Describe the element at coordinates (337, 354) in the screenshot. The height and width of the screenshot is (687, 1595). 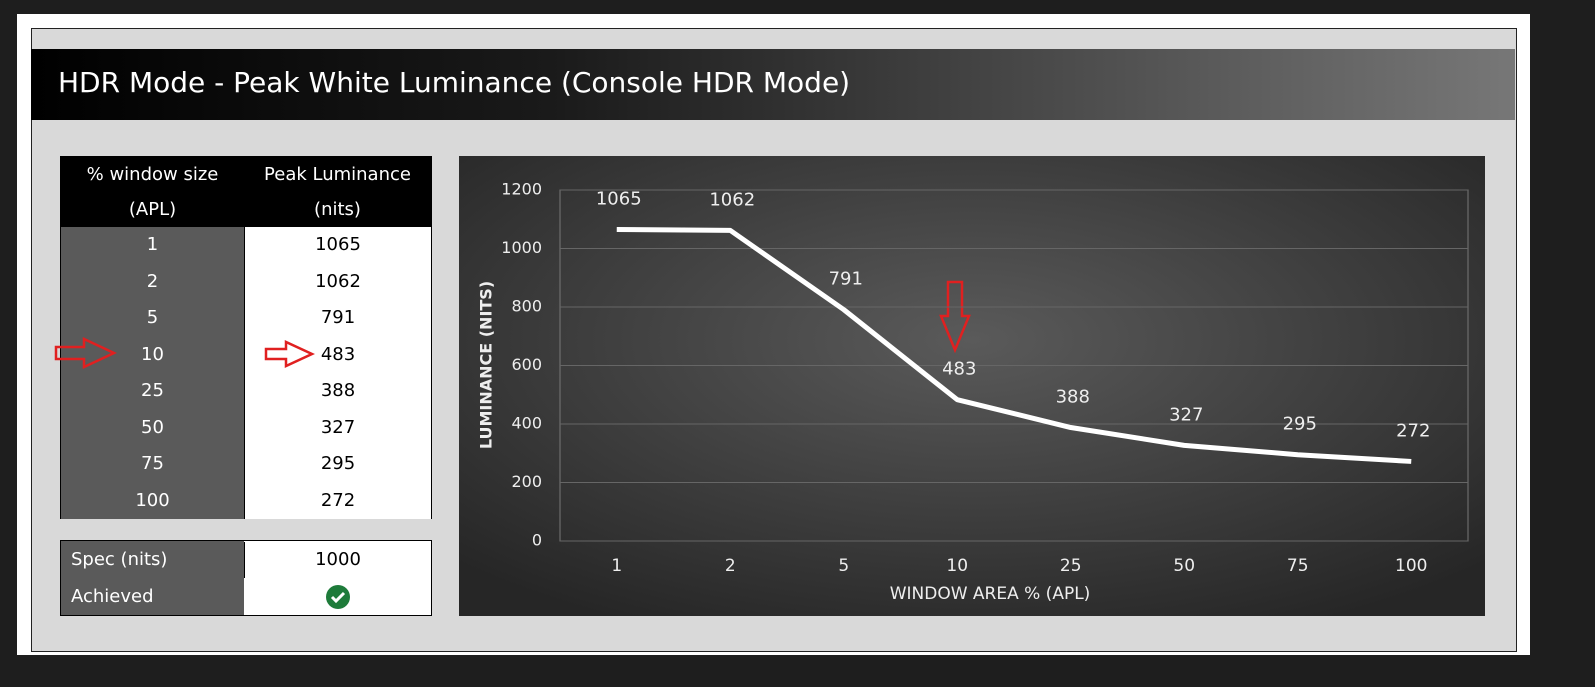
I see `luminance-cell: 483` at that location.